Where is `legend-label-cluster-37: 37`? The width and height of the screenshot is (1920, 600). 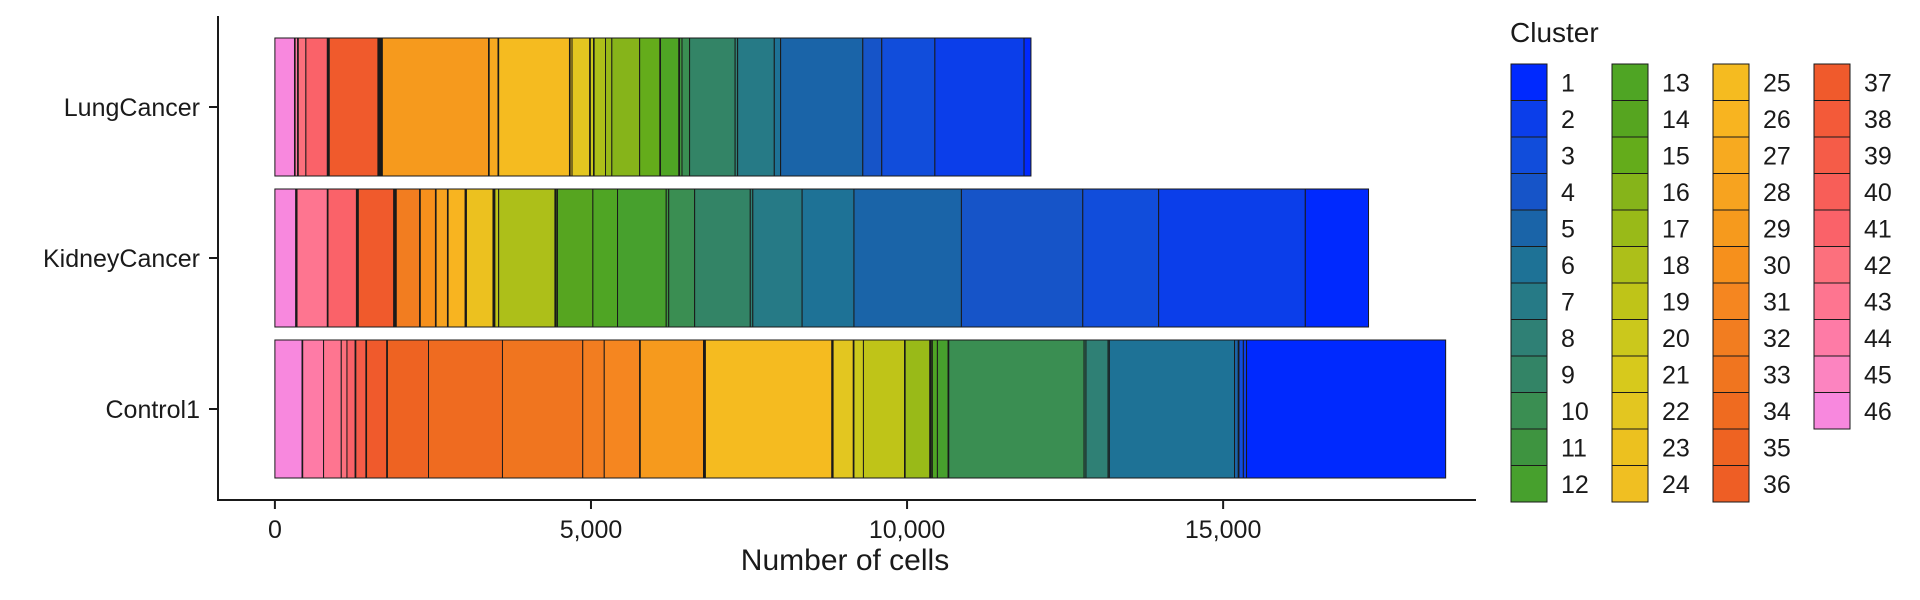 legend-label-cluster-37: 37 is located at coordinates (1878, 83).